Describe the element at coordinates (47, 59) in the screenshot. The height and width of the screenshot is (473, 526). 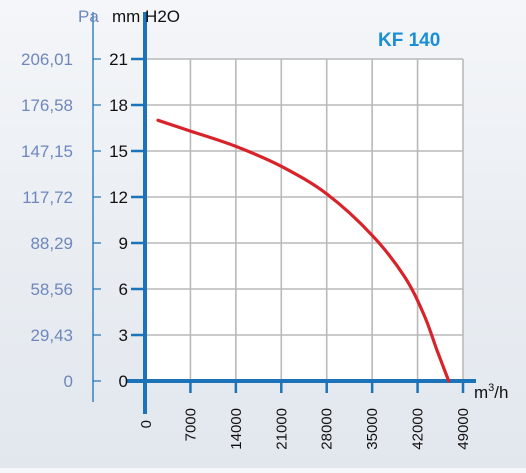
I see `pa-tick-label-7: 206,01` at that location.